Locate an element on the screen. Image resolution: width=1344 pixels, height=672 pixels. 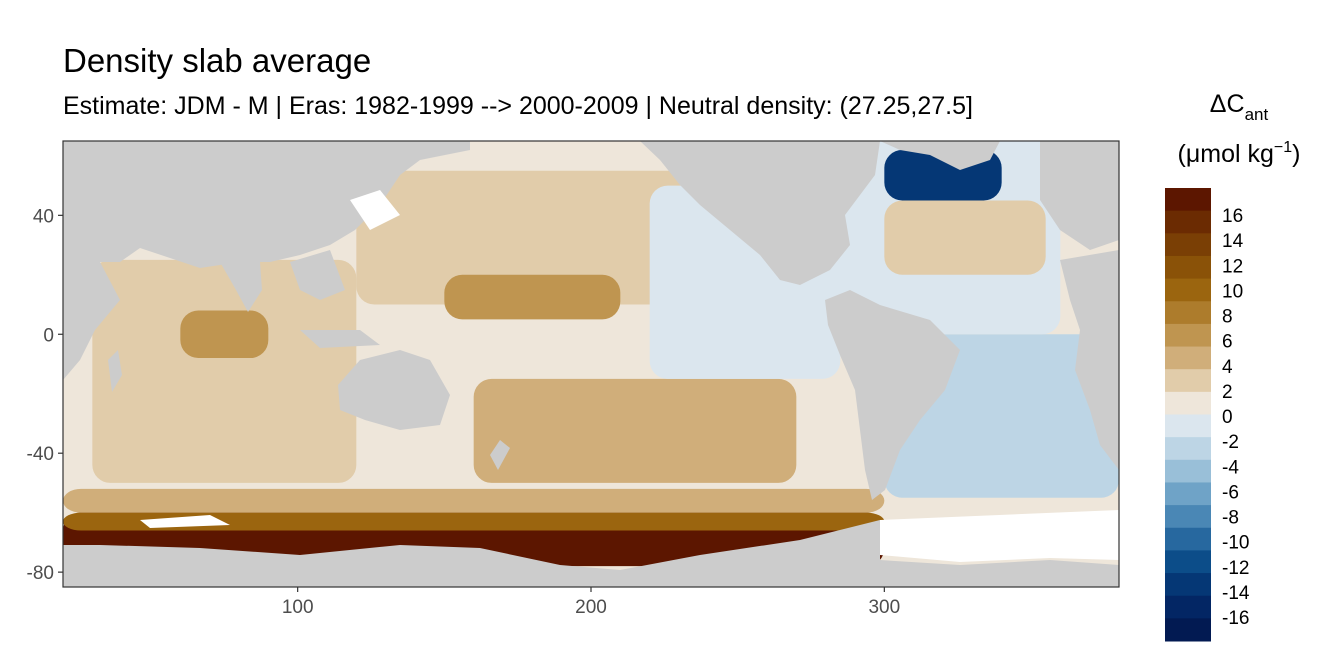
land-antarctica-east is located at coordinates (999, 573).